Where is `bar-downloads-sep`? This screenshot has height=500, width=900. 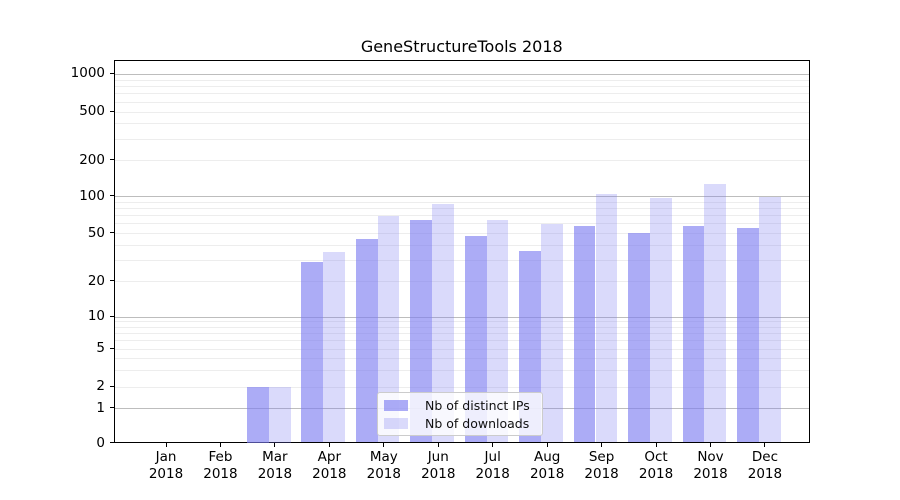
bar-downloads-sep is located at coordinates (606, 318).